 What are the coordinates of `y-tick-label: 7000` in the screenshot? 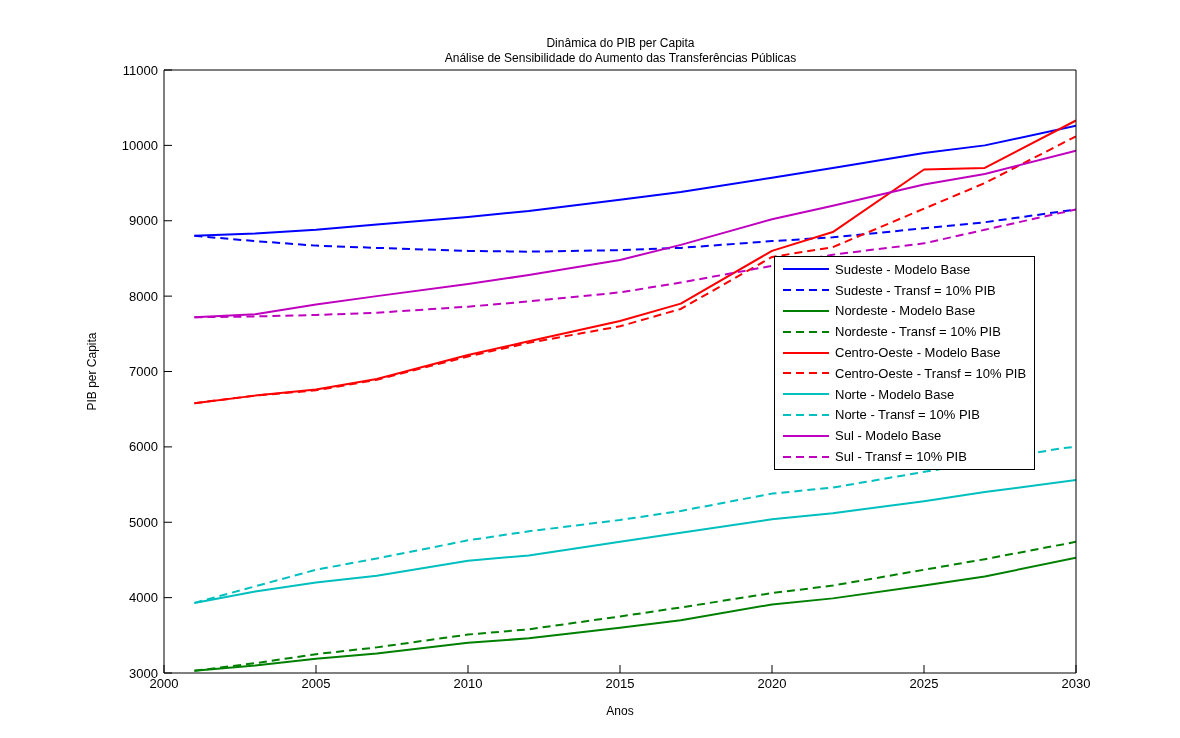 It's located at (143, 372).